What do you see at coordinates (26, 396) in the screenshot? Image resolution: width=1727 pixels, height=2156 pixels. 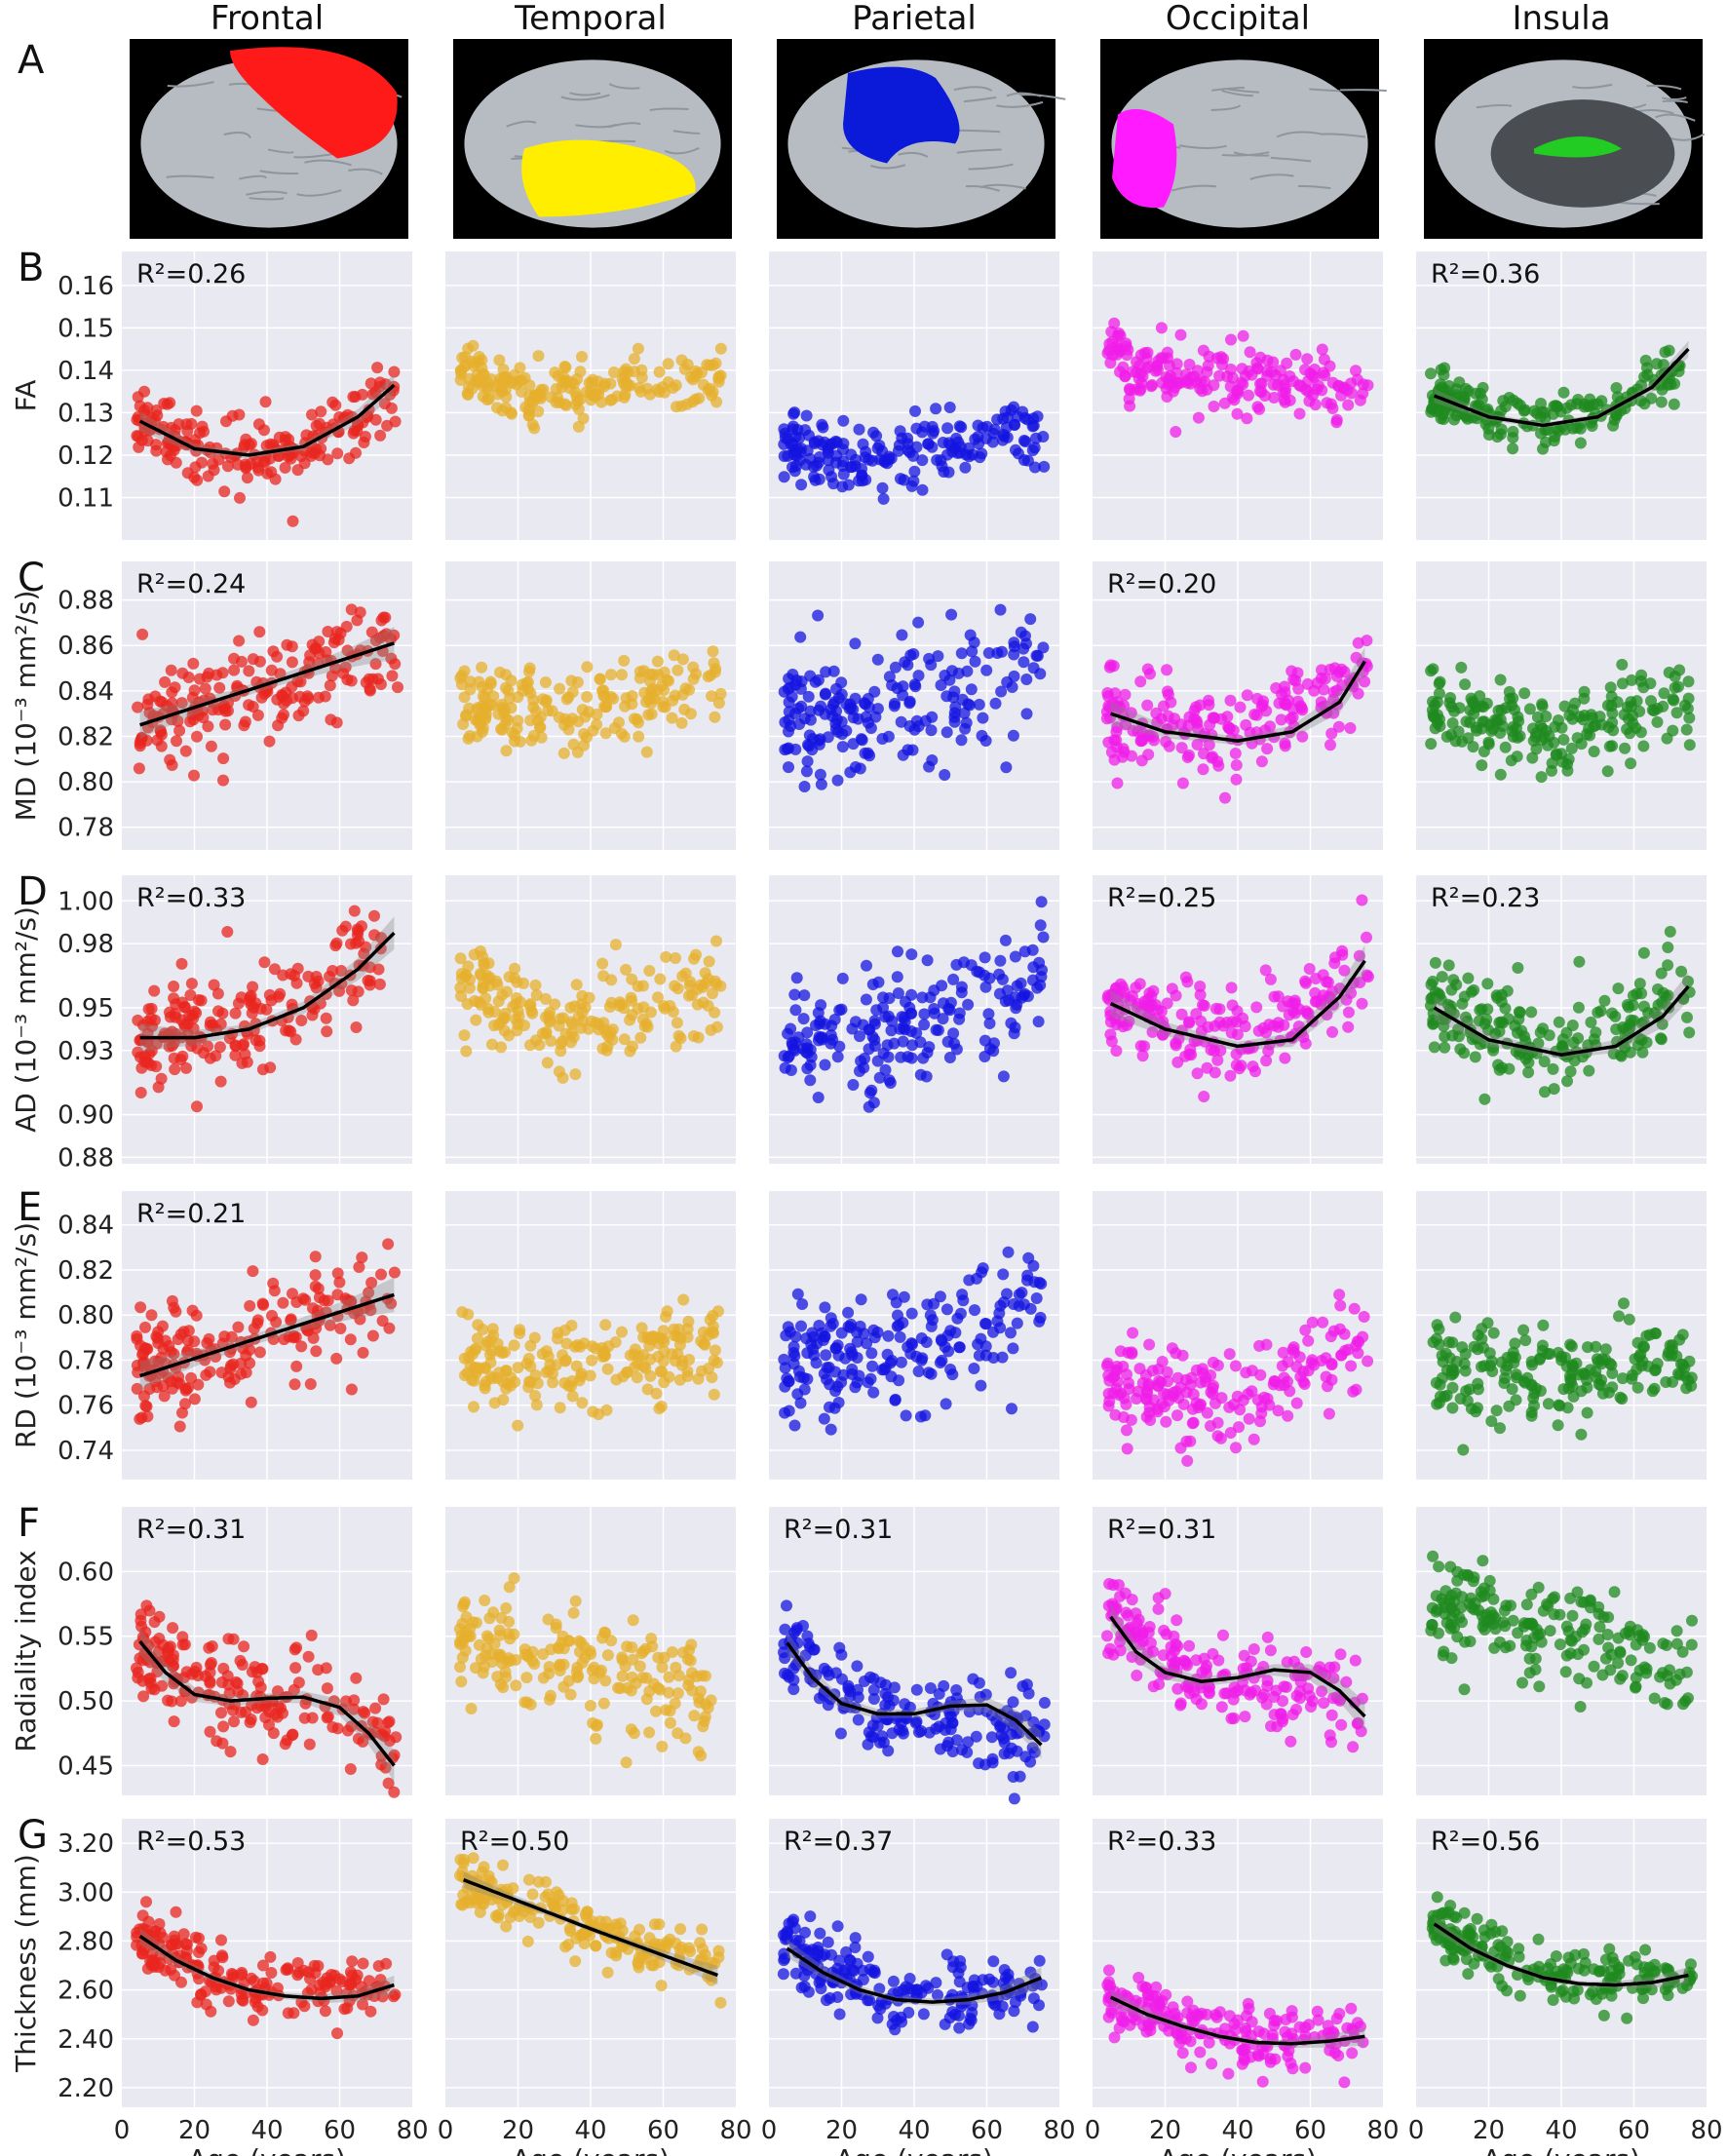 I see `y-axis-label: FA` at bounding box center [26, 396].